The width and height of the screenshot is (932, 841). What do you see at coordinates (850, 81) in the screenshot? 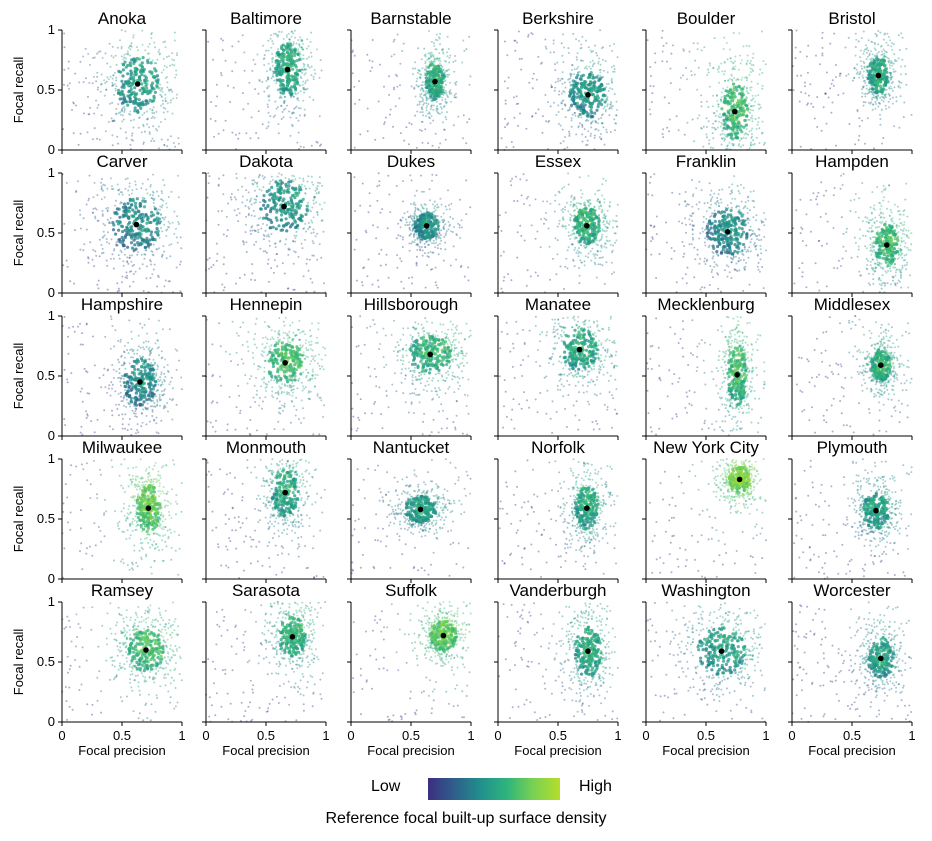
I see `panel-bristol: Bristol` at bounding box center [850, 81].